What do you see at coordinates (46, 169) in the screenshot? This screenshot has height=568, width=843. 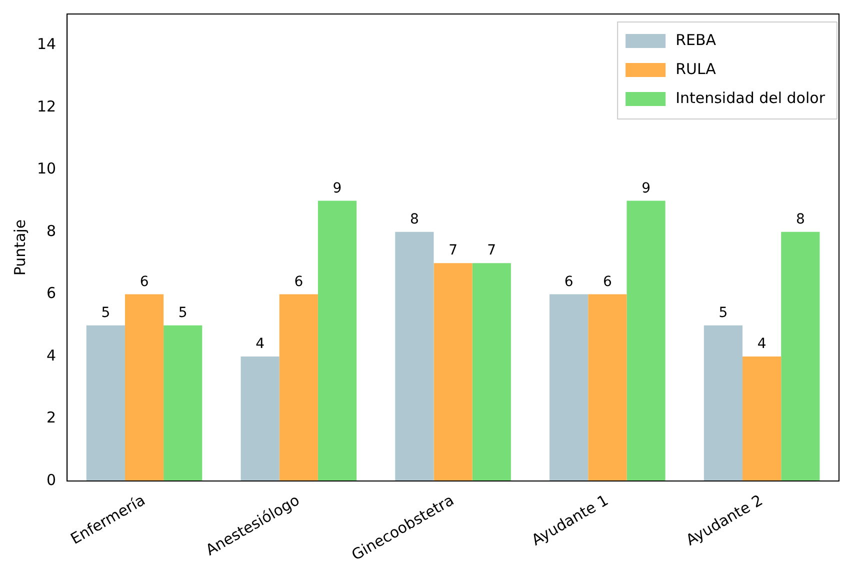 I see `y-tick-label: 10` at bounding box center [46, 169].